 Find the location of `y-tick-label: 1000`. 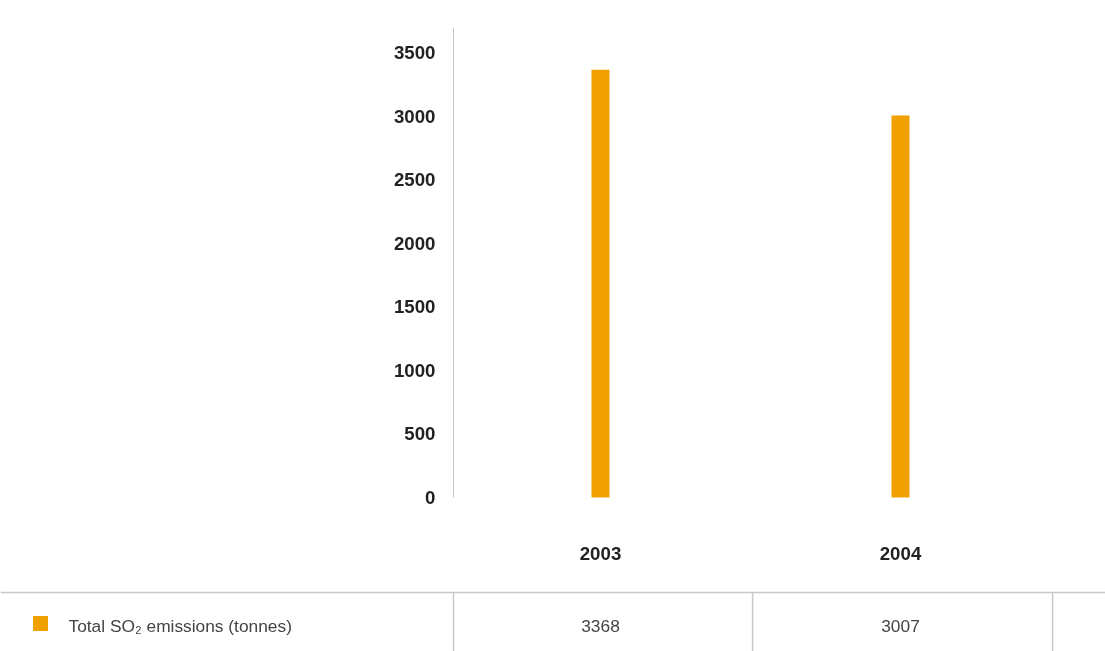

y-tick-label: 1000 is located at coordinates (415, 370).